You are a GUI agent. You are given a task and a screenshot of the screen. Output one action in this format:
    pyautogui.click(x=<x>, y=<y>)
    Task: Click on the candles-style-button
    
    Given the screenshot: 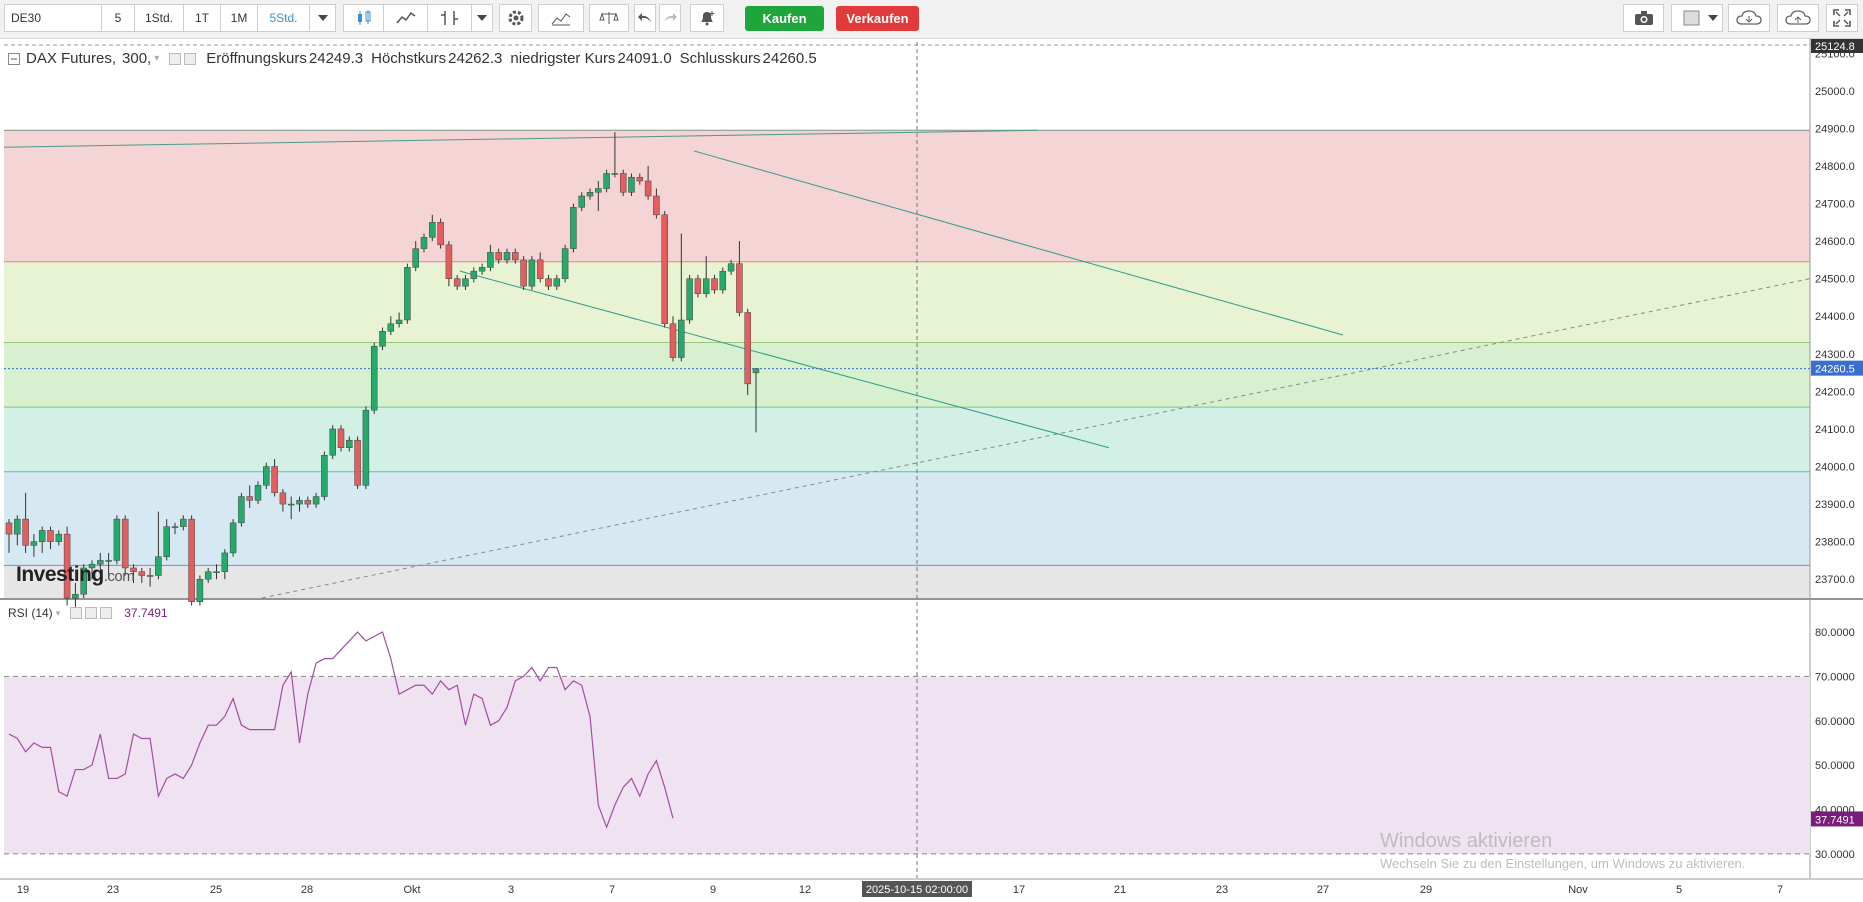 What is the action you would take?
    pyautogui.click(x=363, y=18)
    